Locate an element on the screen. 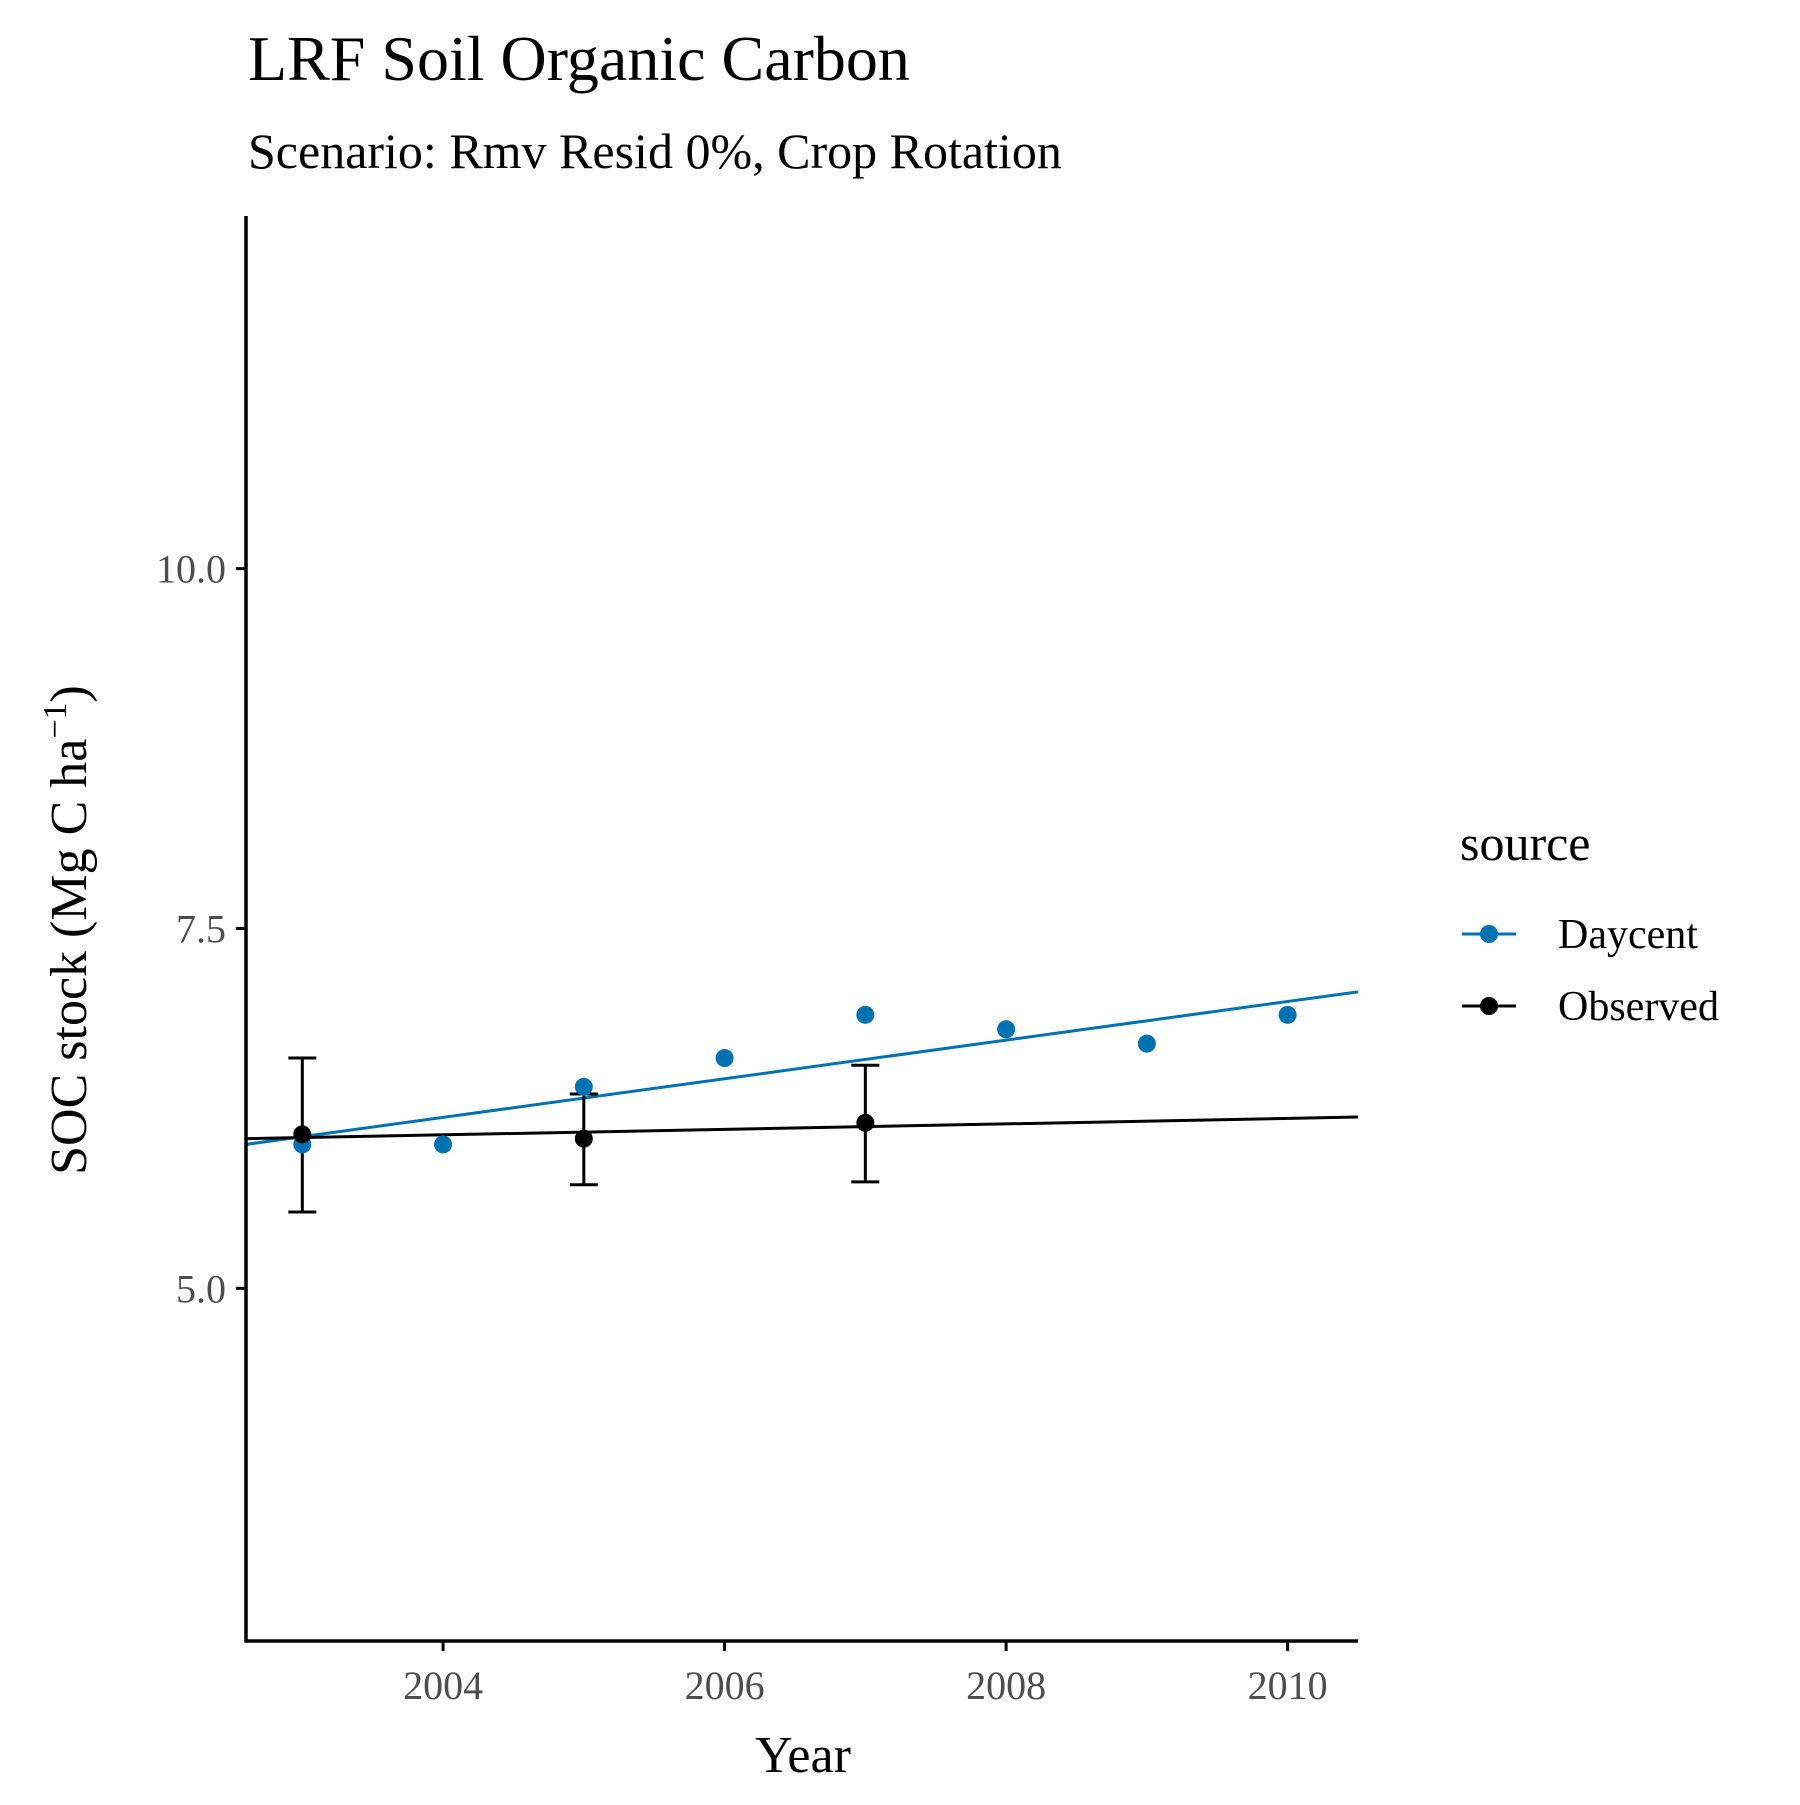 Image resolution: width=1800 pixels, height=1805 pixels. trendline-observed is located at coordinates (802, 1128).